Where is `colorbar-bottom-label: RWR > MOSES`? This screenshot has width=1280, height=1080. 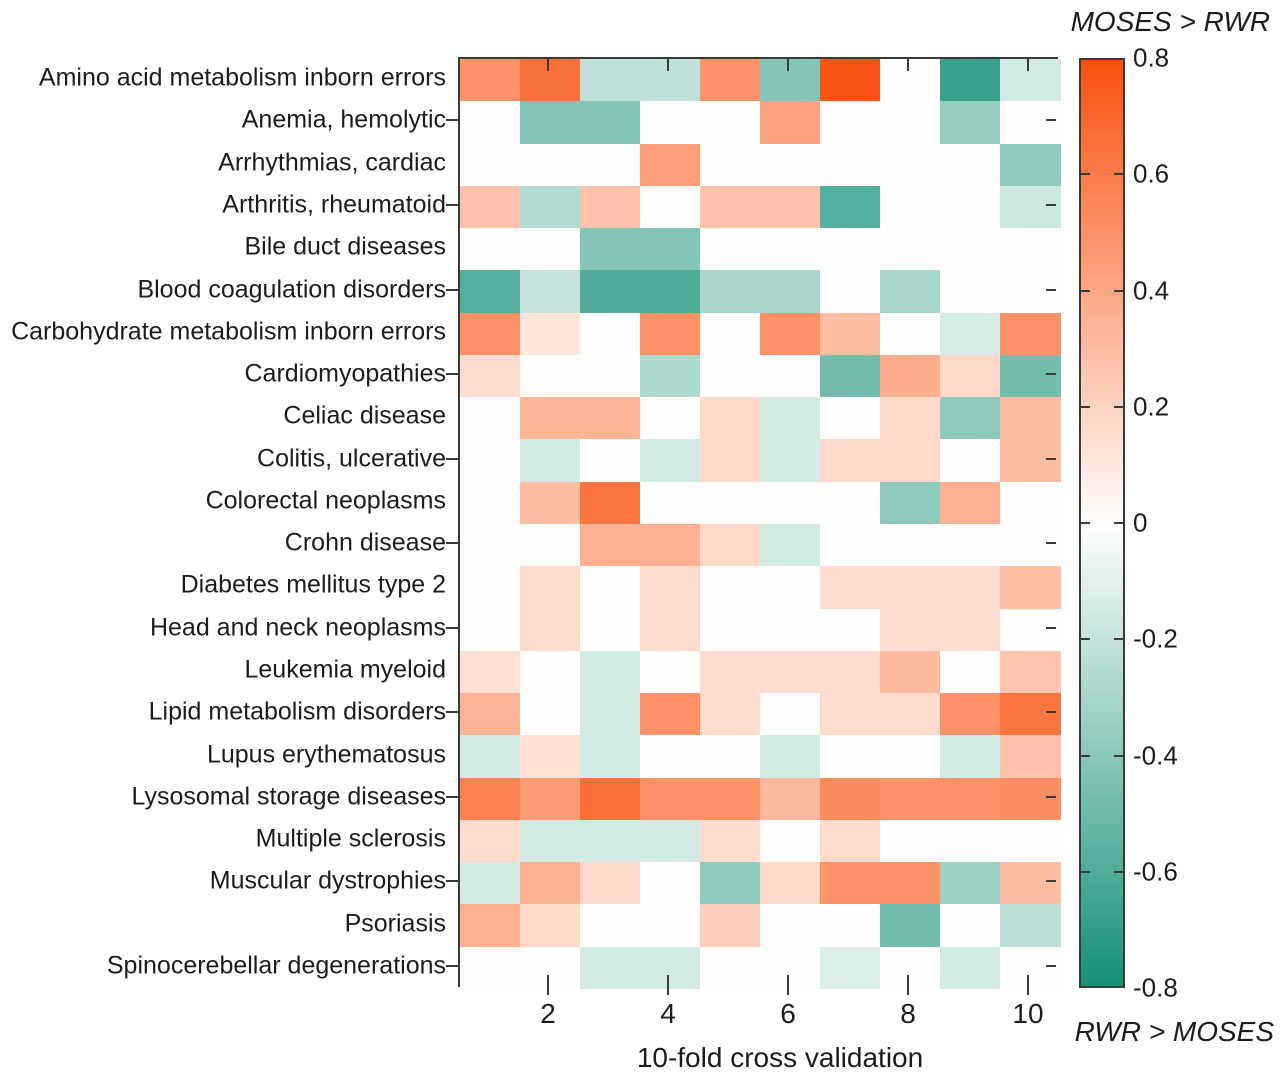
colorbar-bottom-label: RWR > MOSES is located at coordinates (1174, 1031).